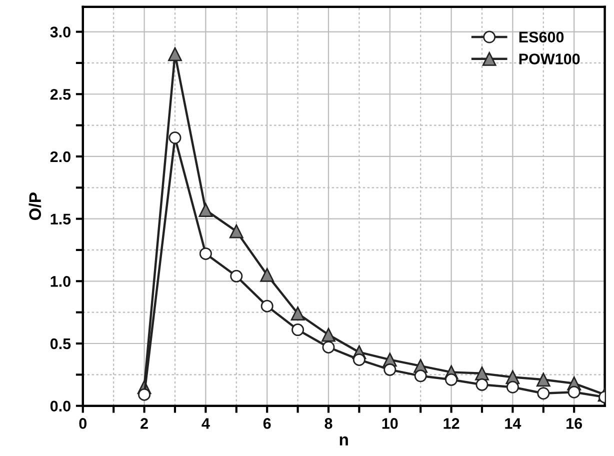 This screenshot has height=456, width=614. What do you see at coordinates (60, 344) in the screenshot?
I see `y-tick-label: 0.5` at bounding box center [60, 344].